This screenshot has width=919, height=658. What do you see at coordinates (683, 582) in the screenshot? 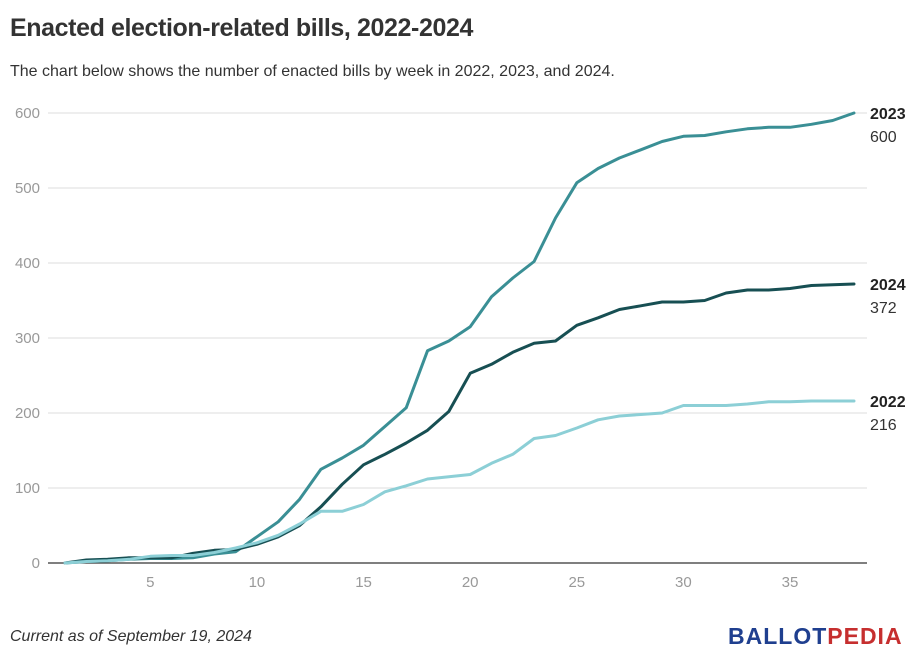
I see `x-tick-label: 30` at bounding box center [683, 582].